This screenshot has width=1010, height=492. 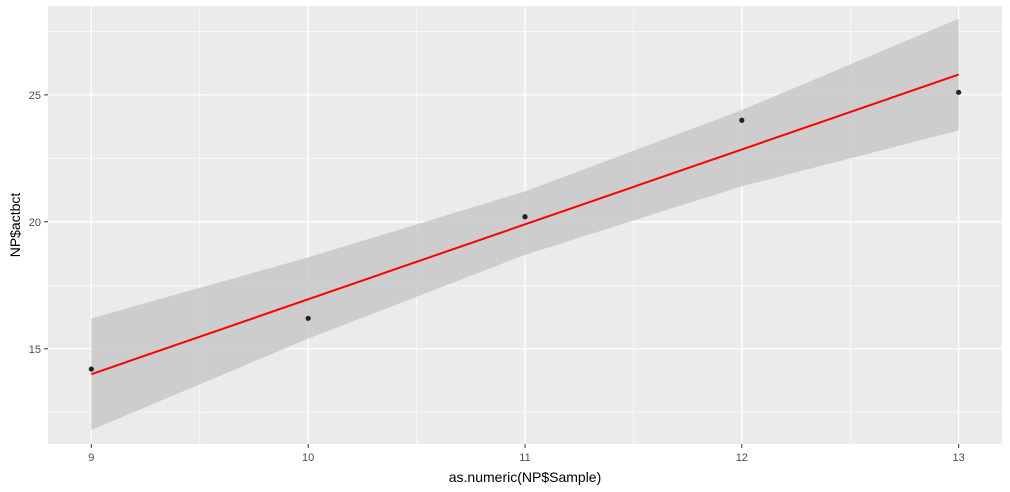 I want to click on x-tick-label: 13, so click(x=959, y=458).